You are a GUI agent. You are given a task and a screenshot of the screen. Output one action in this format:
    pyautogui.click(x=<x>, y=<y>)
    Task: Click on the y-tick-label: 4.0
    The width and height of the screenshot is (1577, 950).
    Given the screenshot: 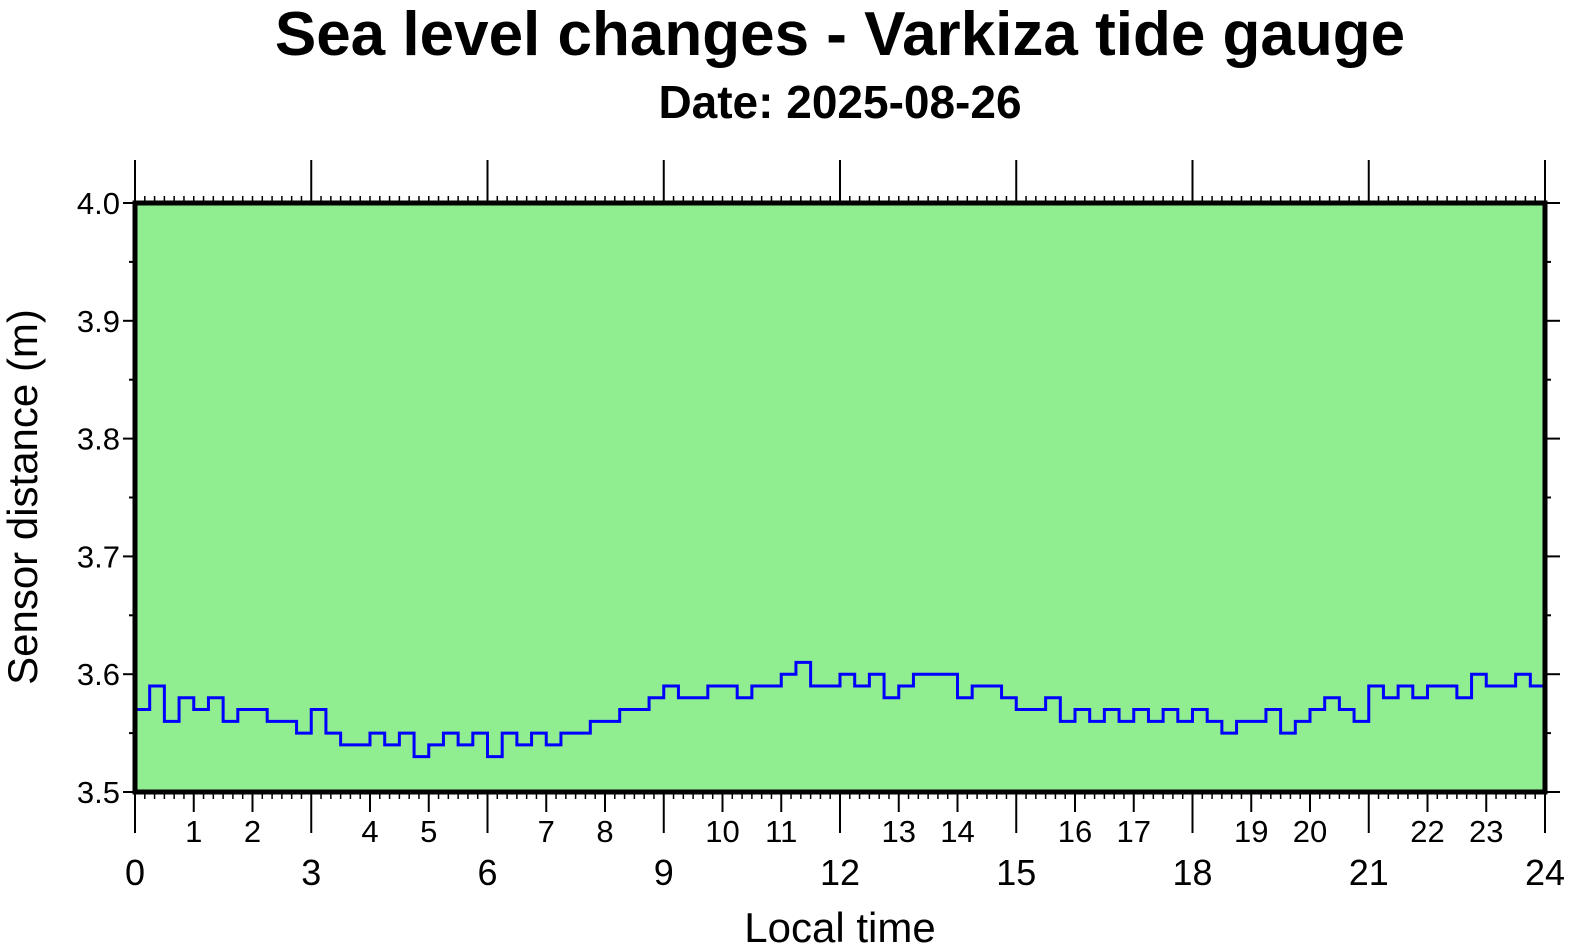 What is the action you would take?
    pyautogui.click(x=98, y=203)
    